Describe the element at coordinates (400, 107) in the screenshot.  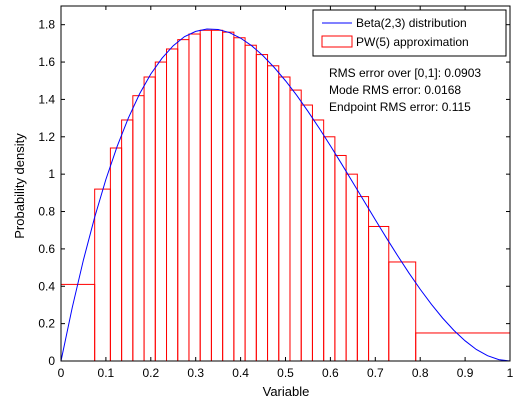
I see `annotation-endpoint-rms: Endpoint RMS error: 0.115` at that location.